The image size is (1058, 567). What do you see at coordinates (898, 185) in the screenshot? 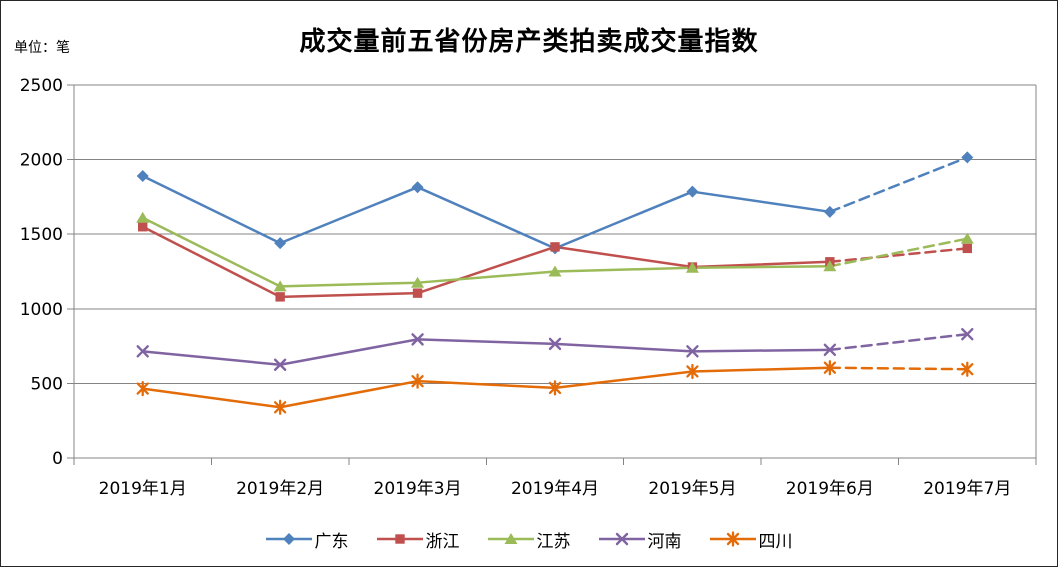
I see `series-dashed-segment-广东` at bounding box center [898, 185].